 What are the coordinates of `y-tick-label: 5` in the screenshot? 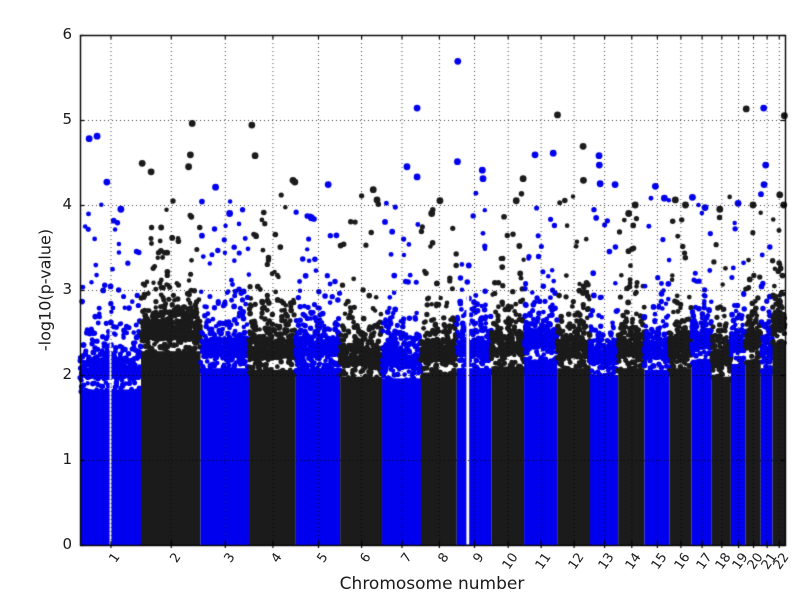 It's located at (67, 119).